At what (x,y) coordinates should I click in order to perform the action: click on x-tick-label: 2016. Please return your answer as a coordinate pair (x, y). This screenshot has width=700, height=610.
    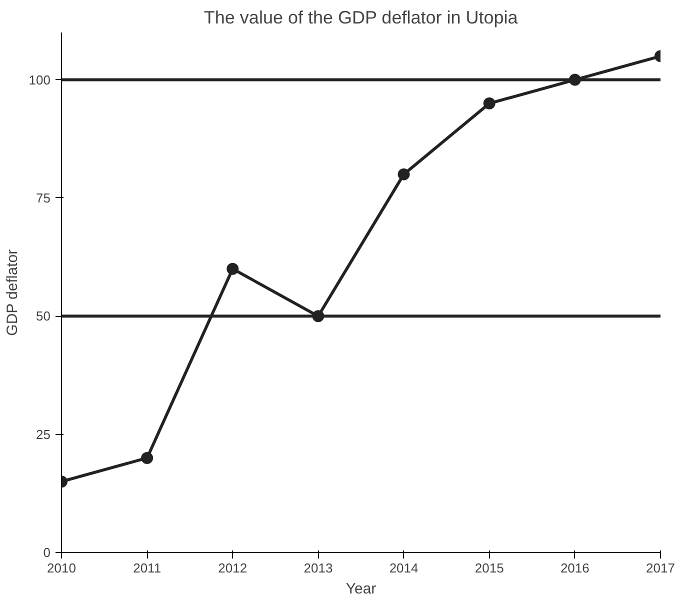
    Looking at the image, I should click on (575, 568).